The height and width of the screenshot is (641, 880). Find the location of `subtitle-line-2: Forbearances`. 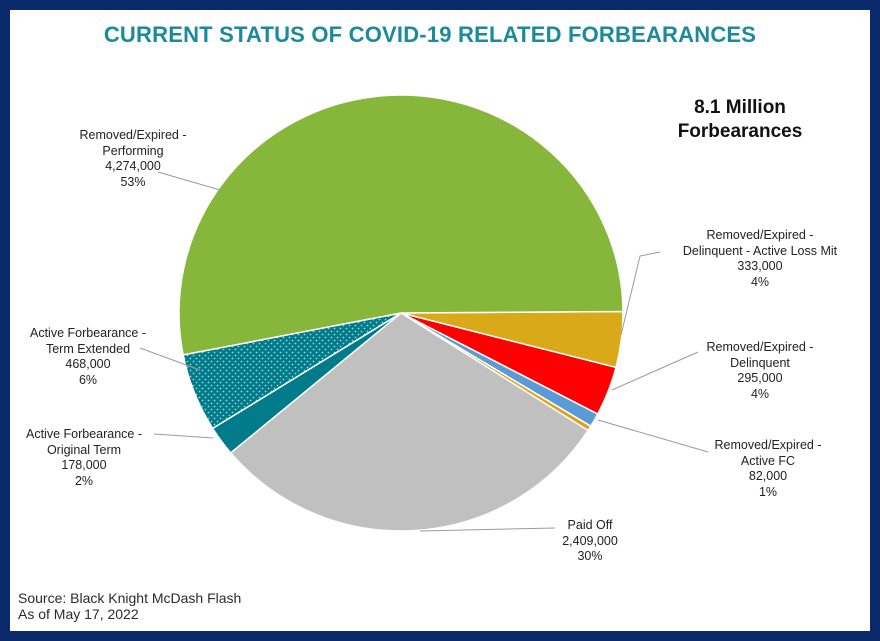

subtitle-line-2: Forbearances is located at coordinates (740, 131).